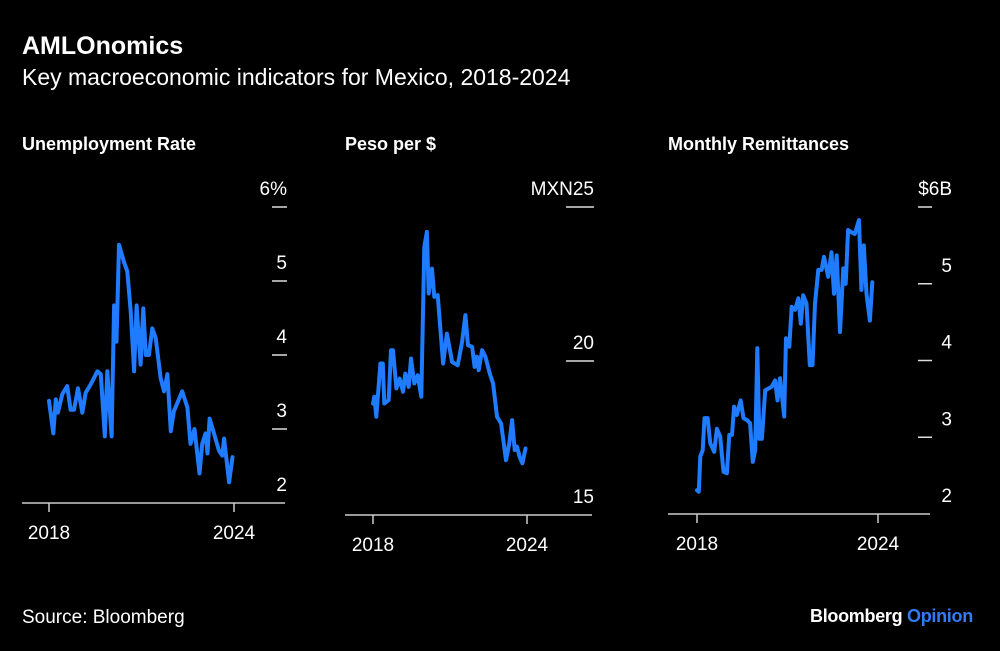 The image size is (1000, 651). What do you see at coordinates (562, 189) in the screenshot?
I see `y-tick-label: MXN25` at bounding box center [562, 189].